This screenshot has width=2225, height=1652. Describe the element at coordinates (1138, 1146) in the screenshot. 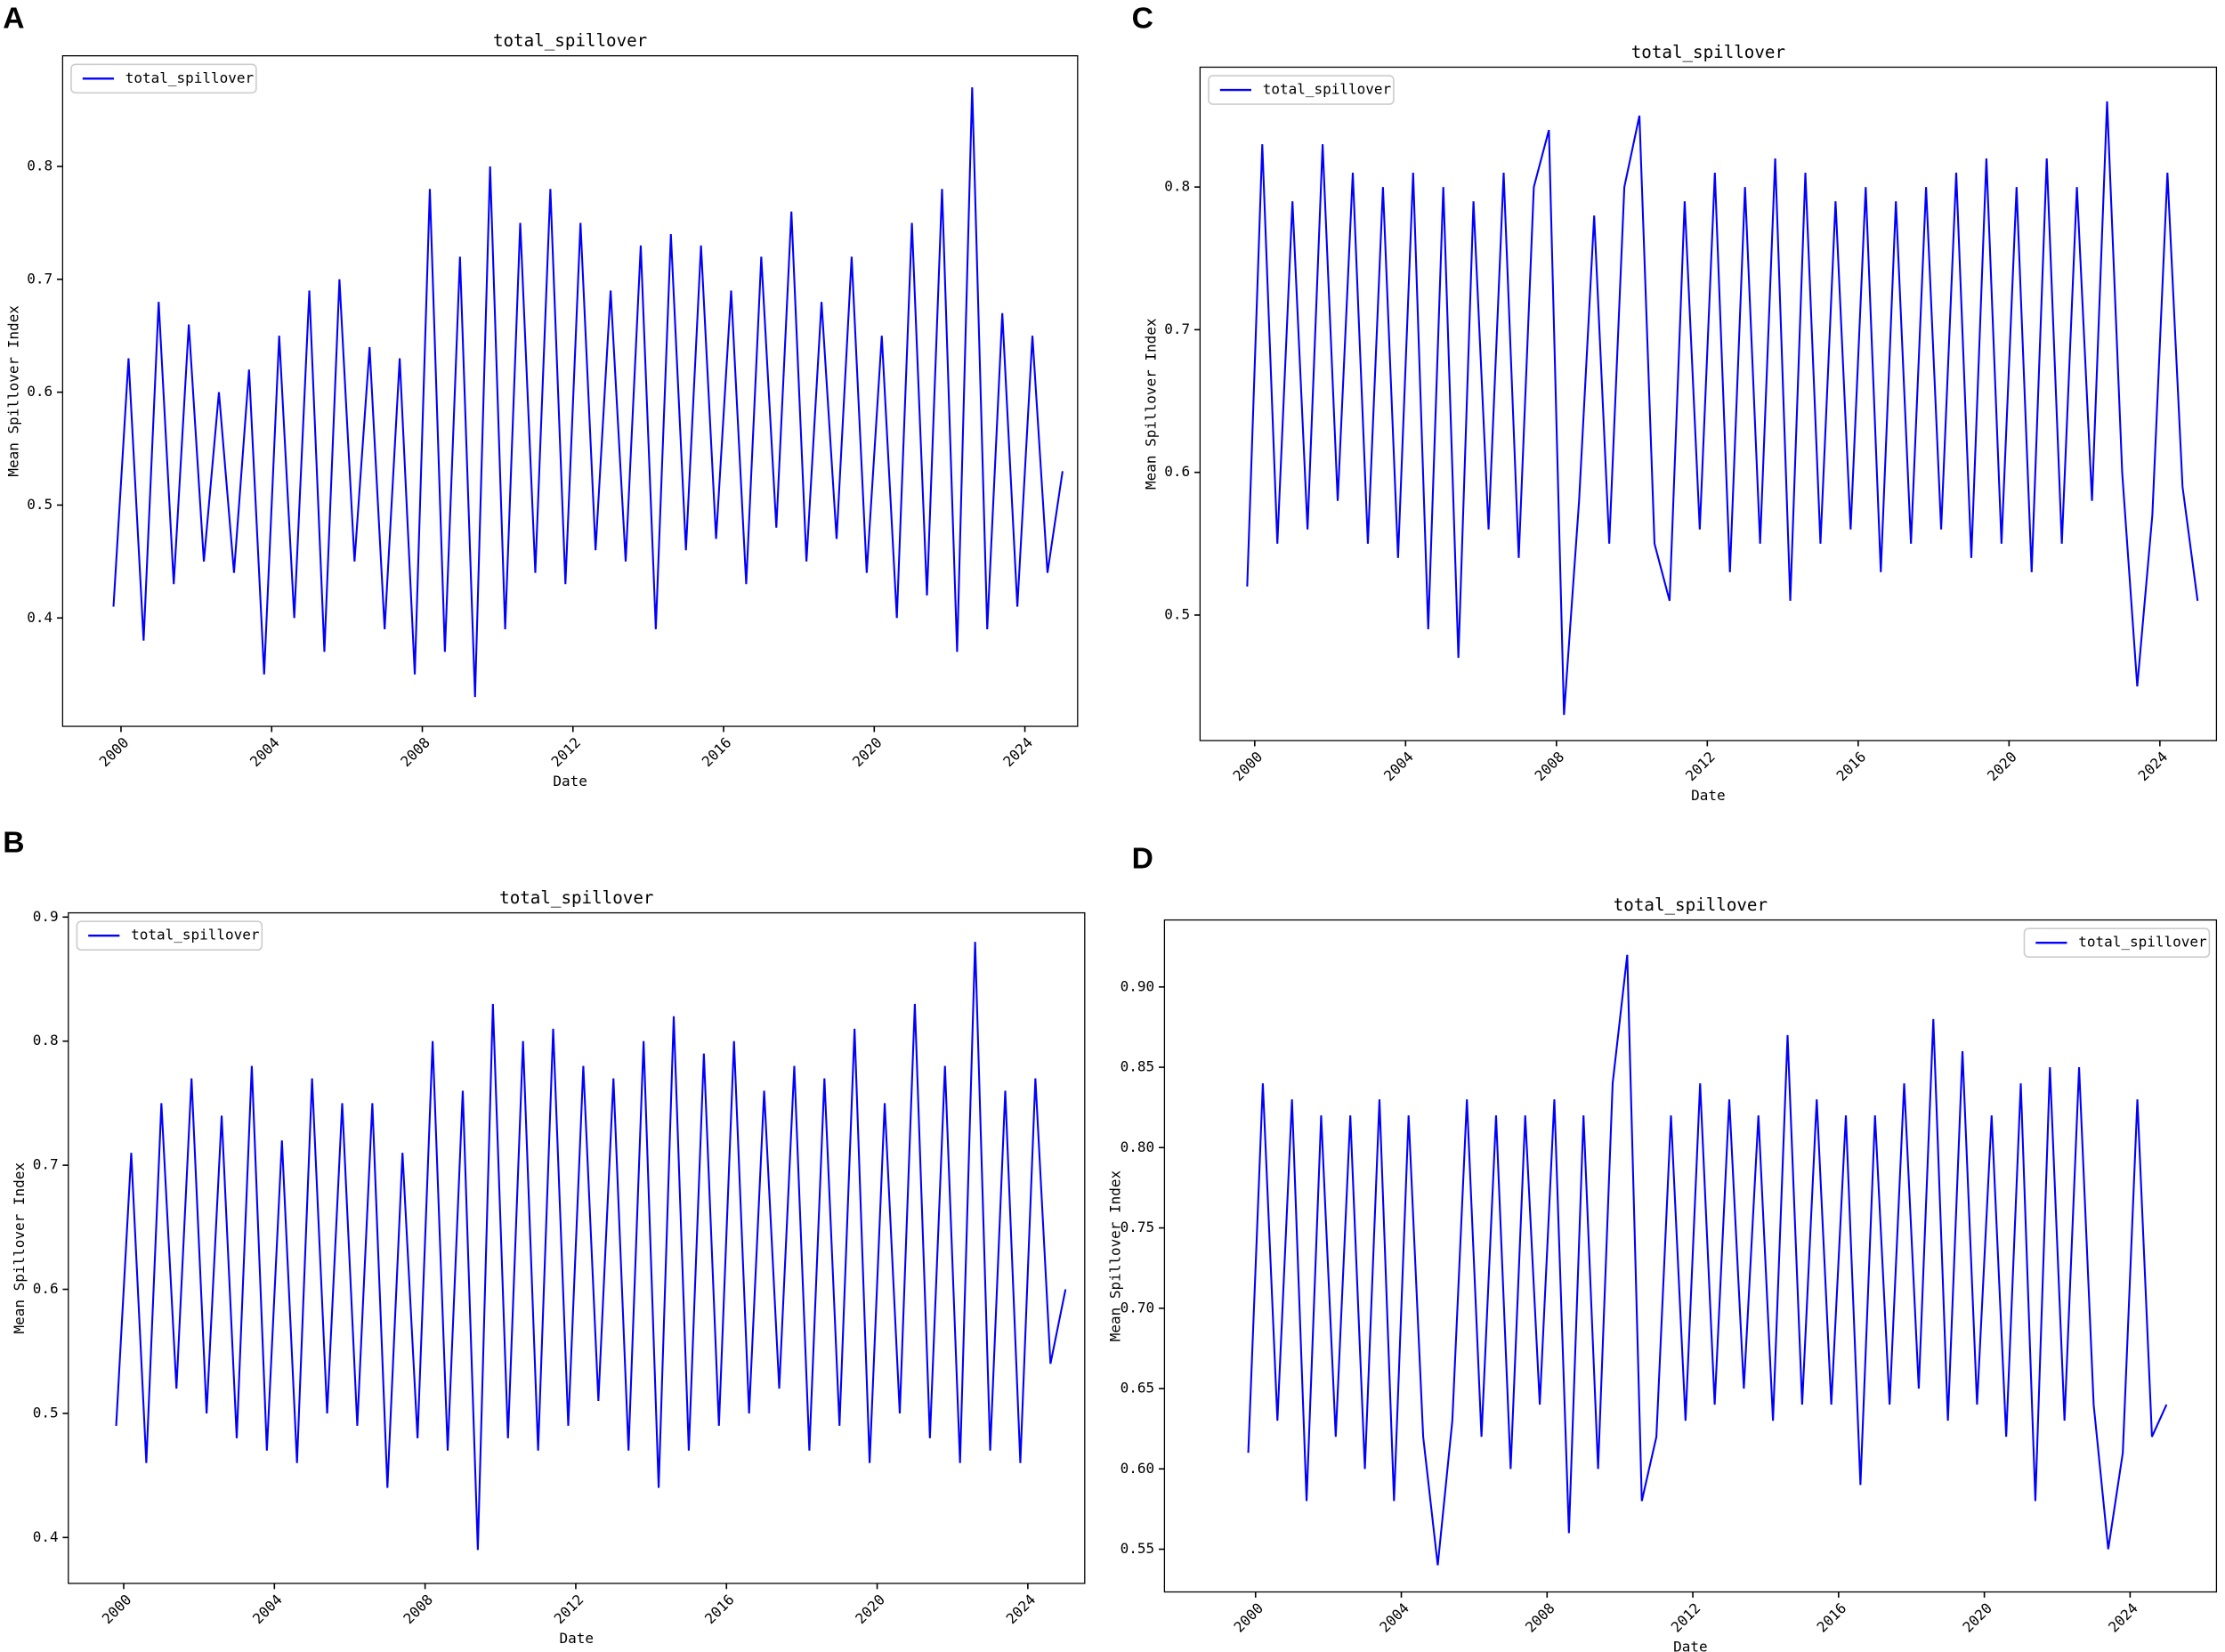

I see `y-tick-label: 0.80` at that location.